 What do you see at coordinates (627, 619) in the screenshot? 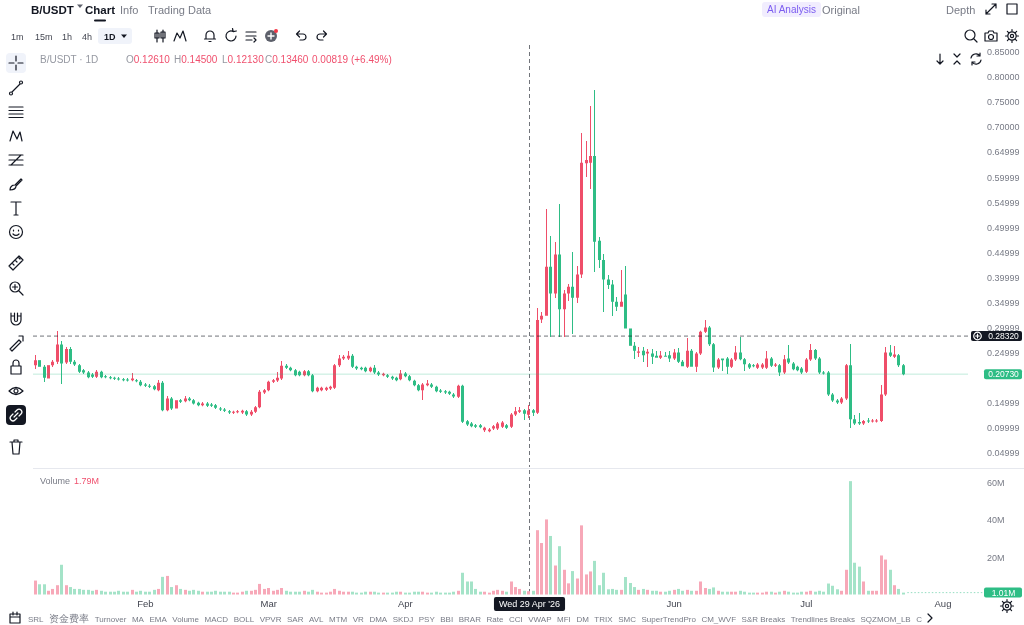
I see `text: SMC` at bounding box center [627, 619].